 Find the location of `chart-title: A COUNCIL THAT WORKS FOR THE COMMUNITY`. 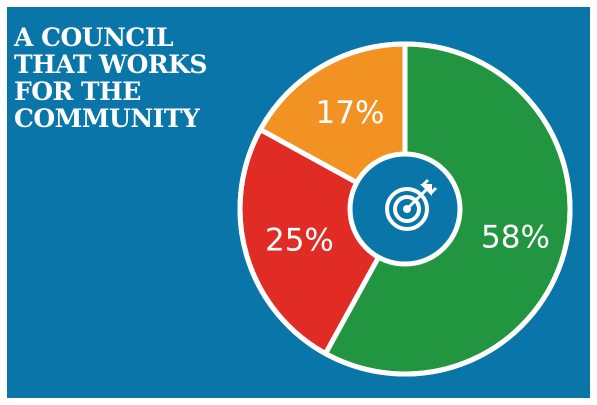

chart-title: A COUNCIL THAT WORKS FOR THE COMMUNITY is located at coordinates (129, 78).